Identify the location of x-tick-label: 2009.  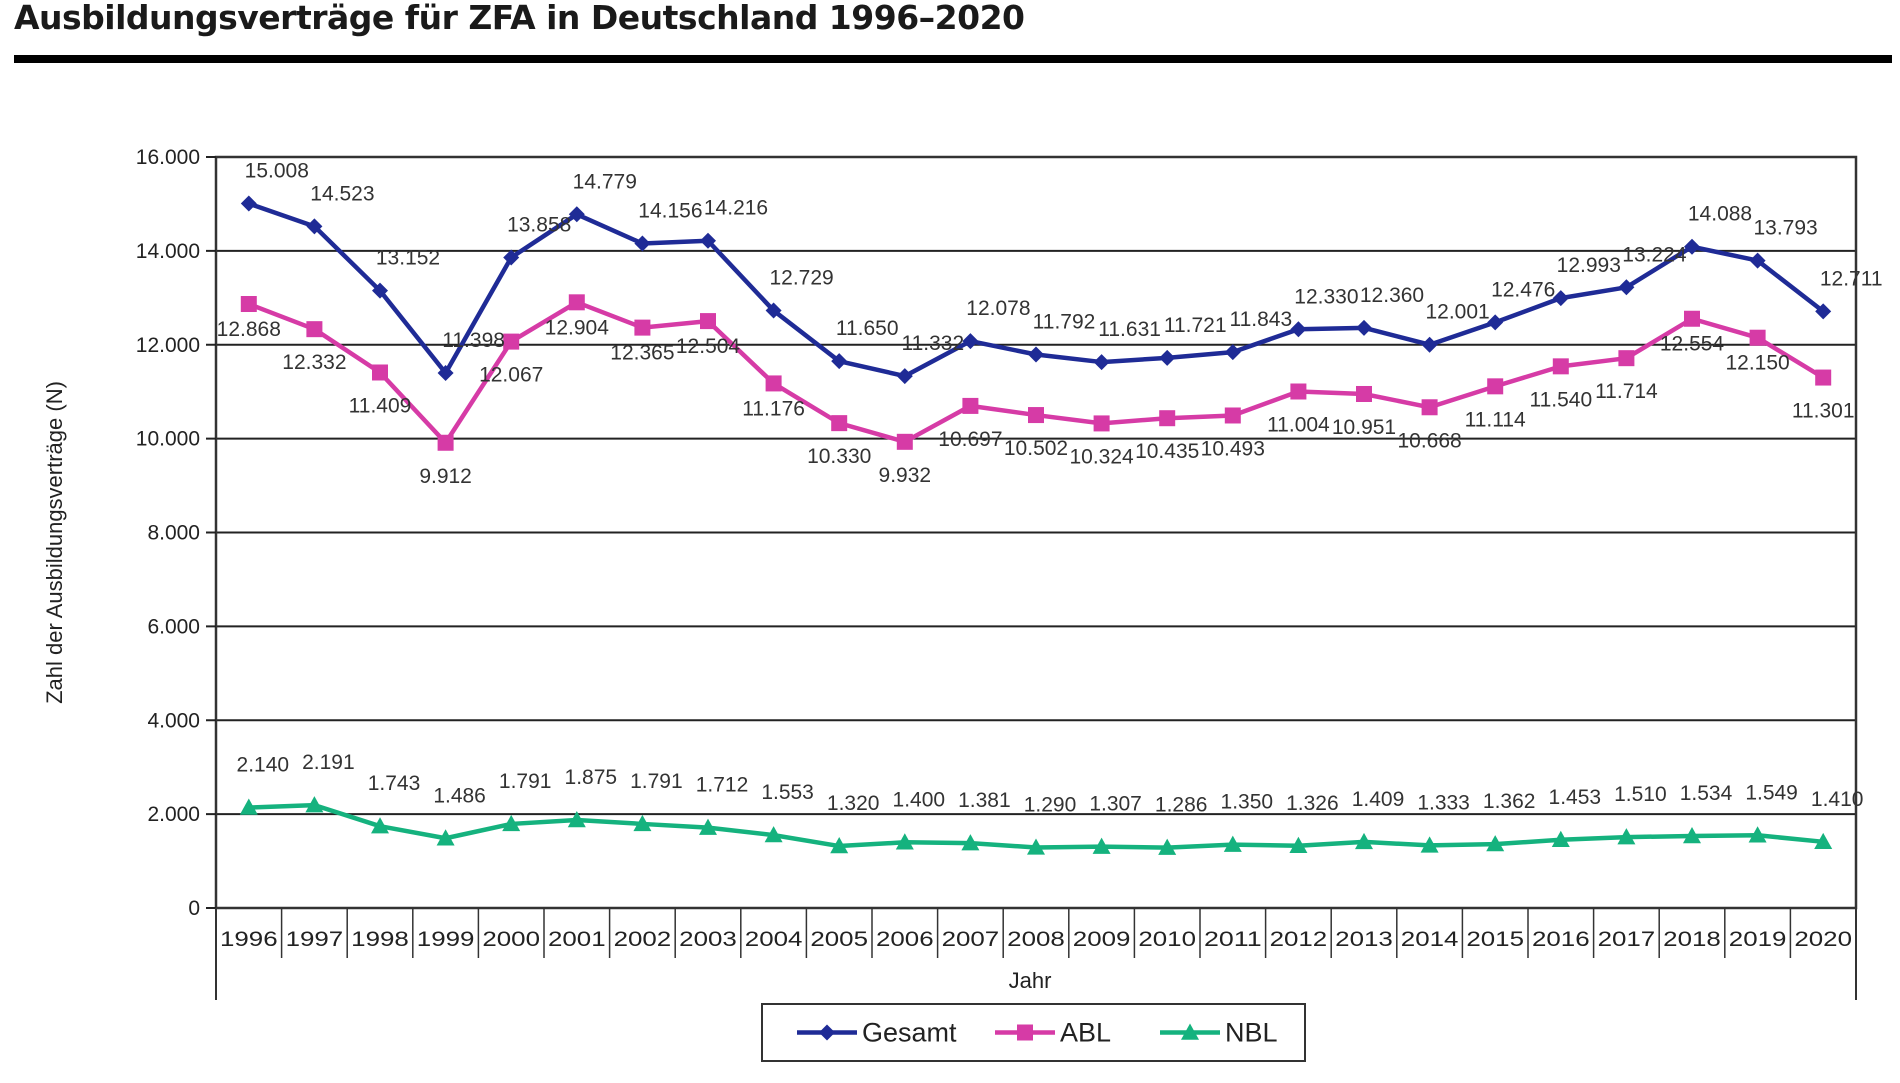
(1102, 939).